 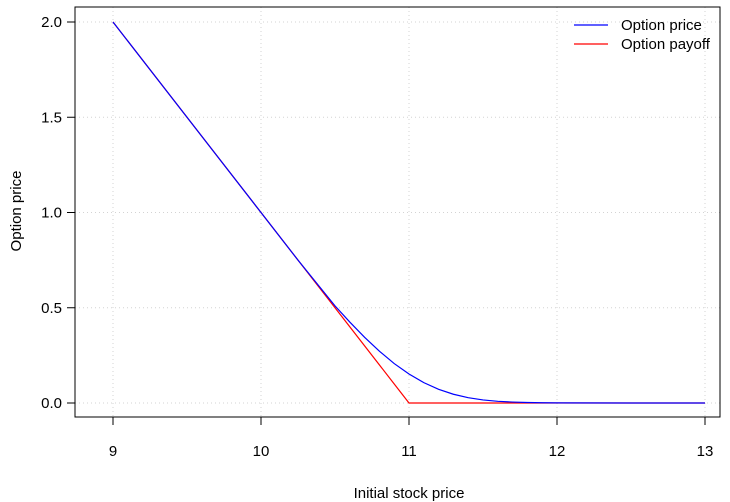 What do you see at coordinates (51, 213) in the screenshot?
I see `y-tick-label: 1.0` at bounding box center [51, 213].